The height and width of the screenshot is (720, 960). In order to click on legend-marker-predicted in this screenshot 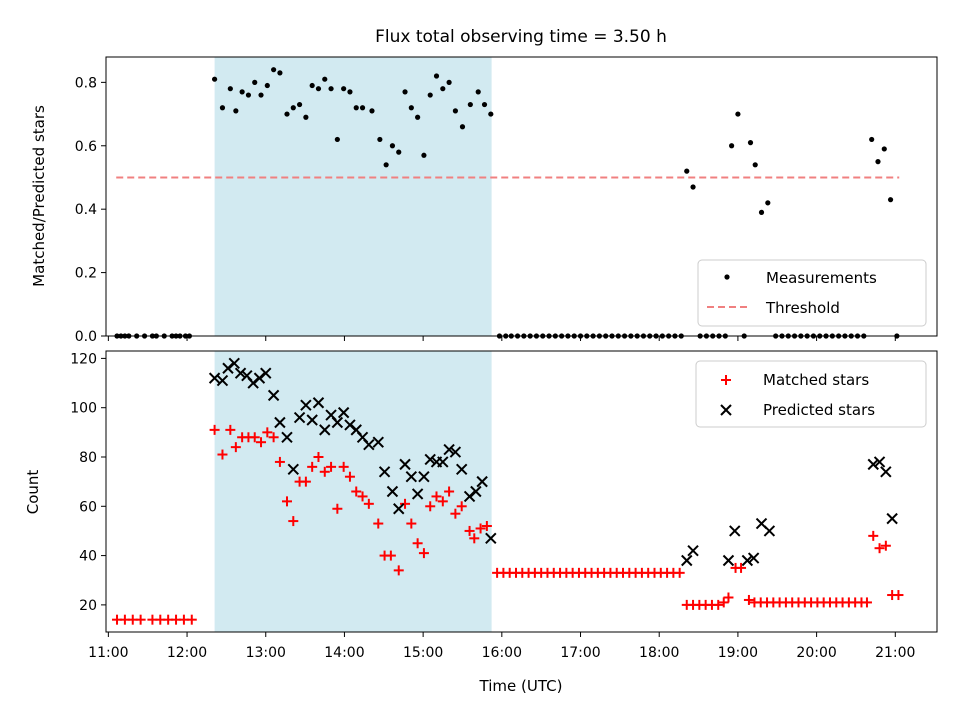, I will do `click(726, 410)`.